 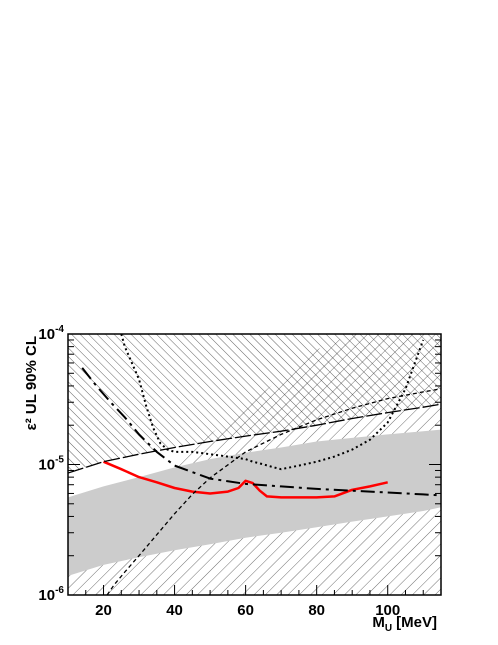 I want to click on x-axis-label-sub: U, so click(x=388, y=628).